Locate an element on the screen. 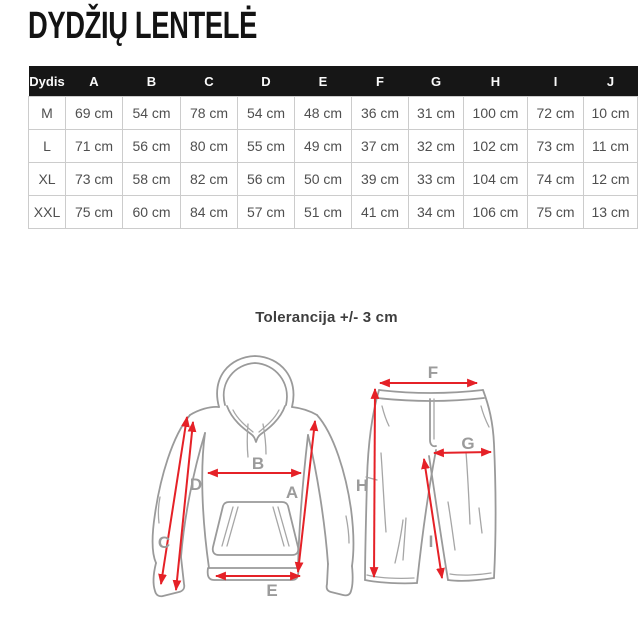  size-table-header-row: Dydis A B C D E F G H I J is located at coordinates (333, 81).